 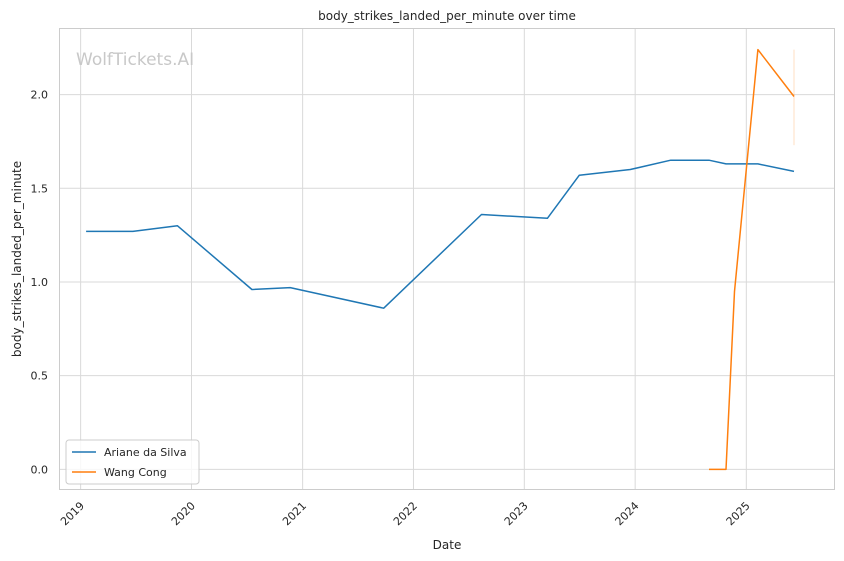 I want to click on legend-label-ariane-da-silva: Ariane da Silva, so click(x=145, y=452).